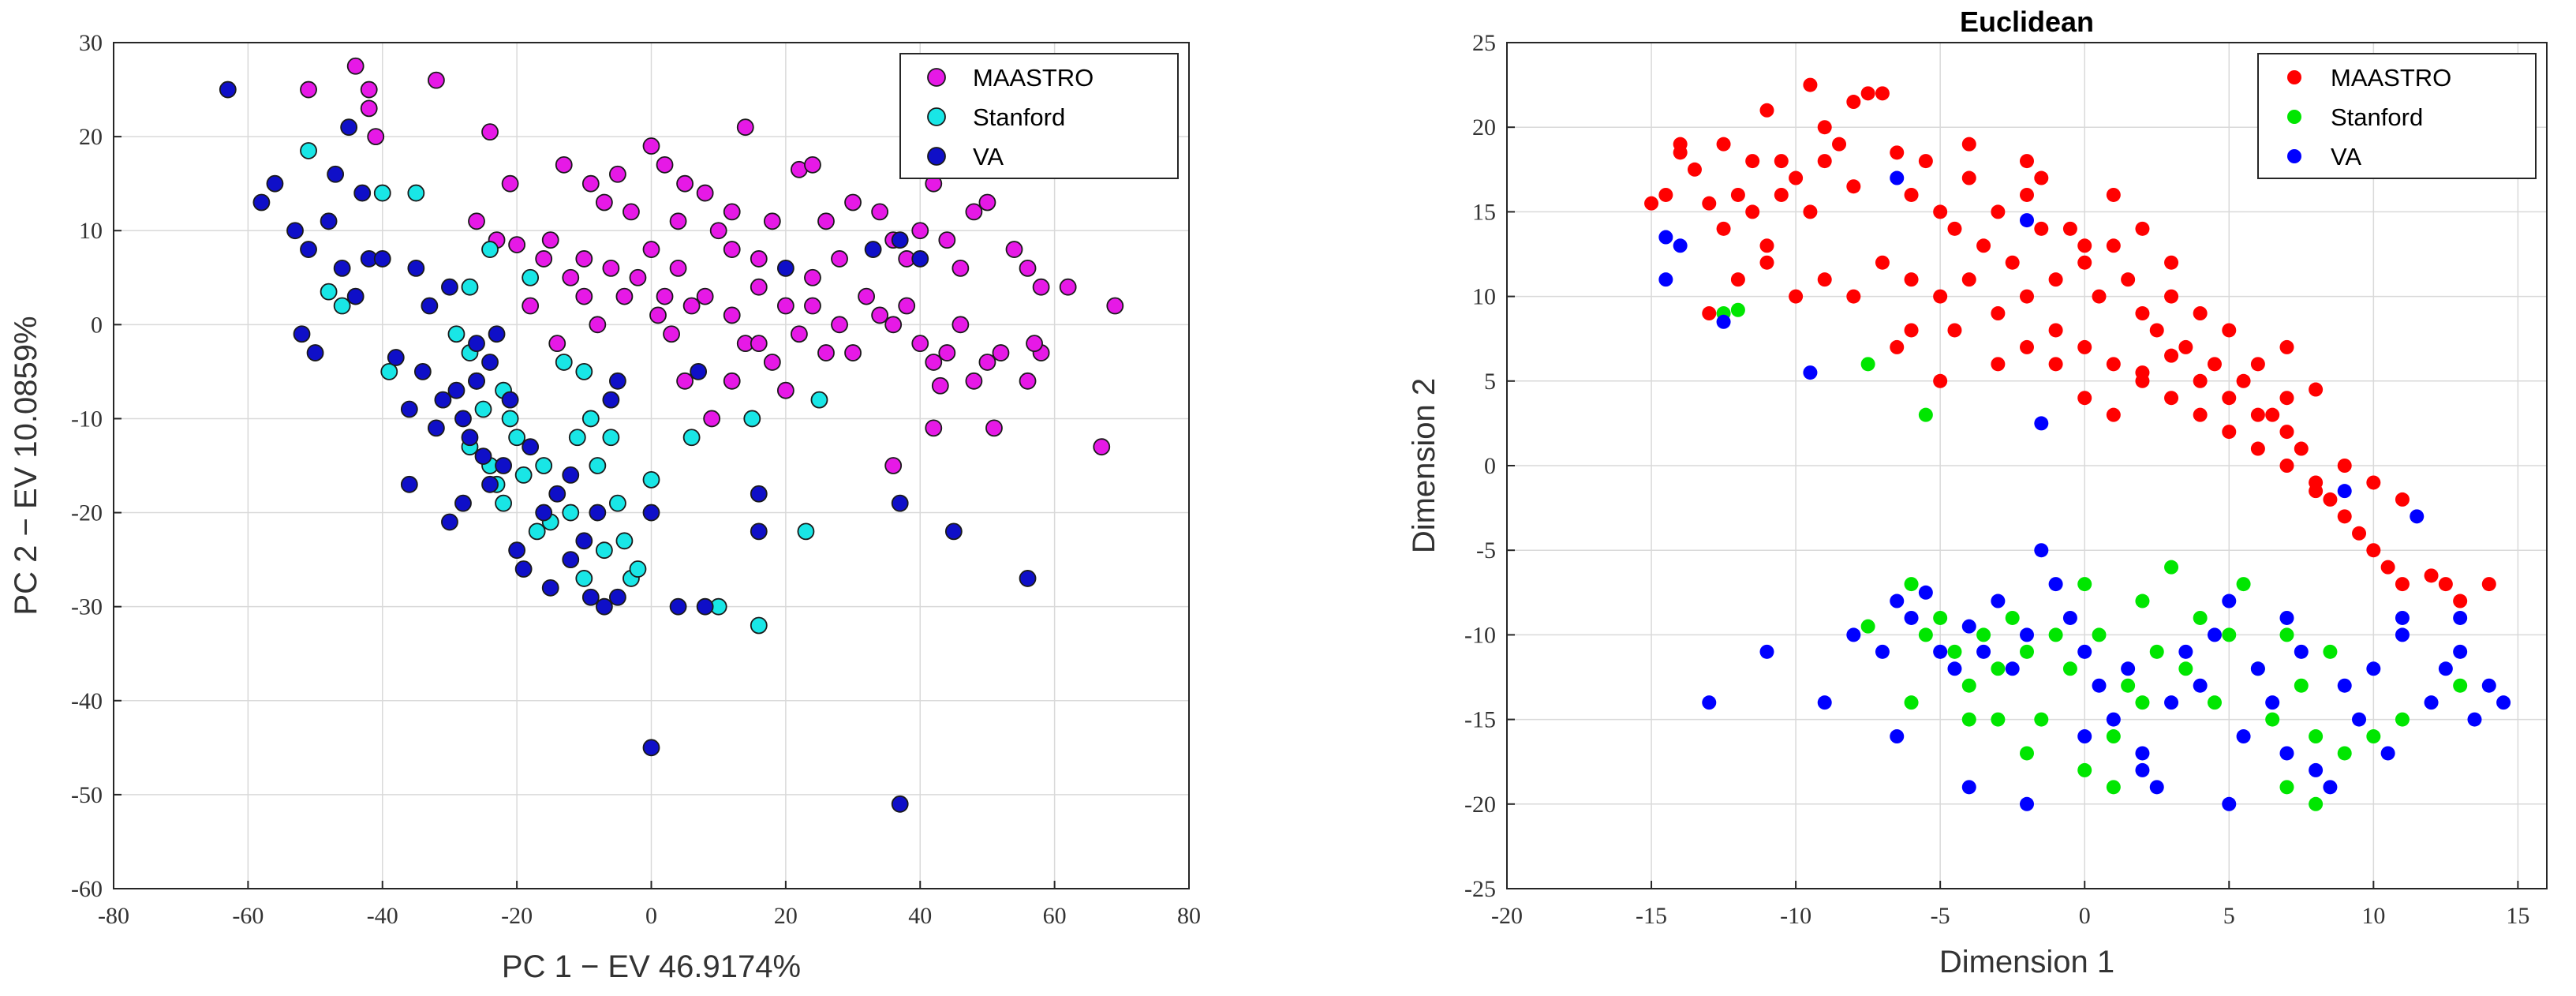 This screenshot has width=2576, height=996. What do you see at coordinates (936, 77) in the screenshot?
I see `legend-marker-maastro` at bounding box center [936, 77].